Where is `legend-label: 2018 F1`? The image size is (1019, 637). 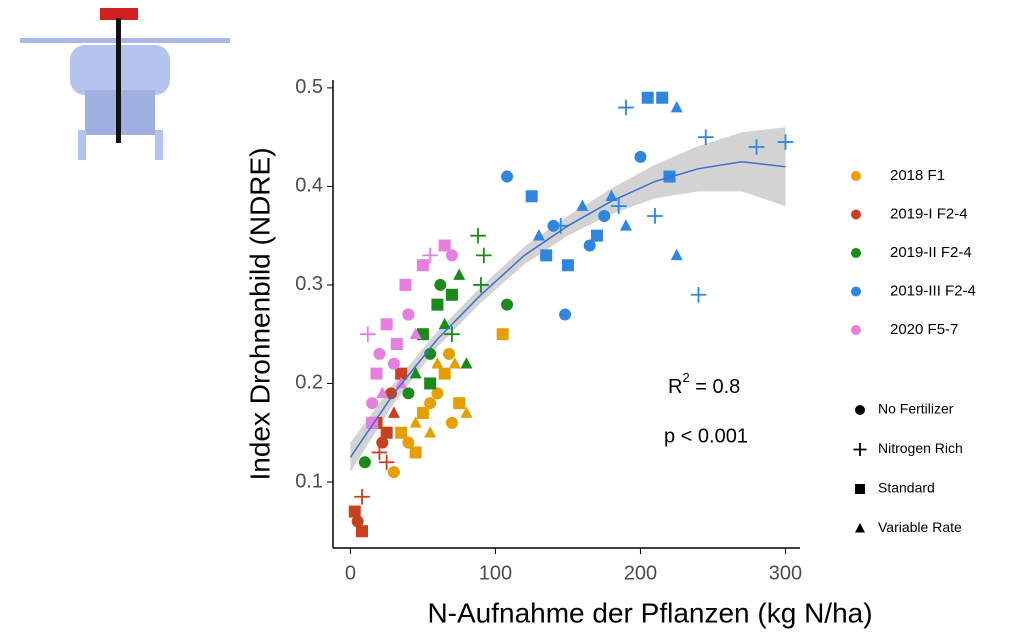 legend-label: 2018 F1 is located at coordinates (917, 175).